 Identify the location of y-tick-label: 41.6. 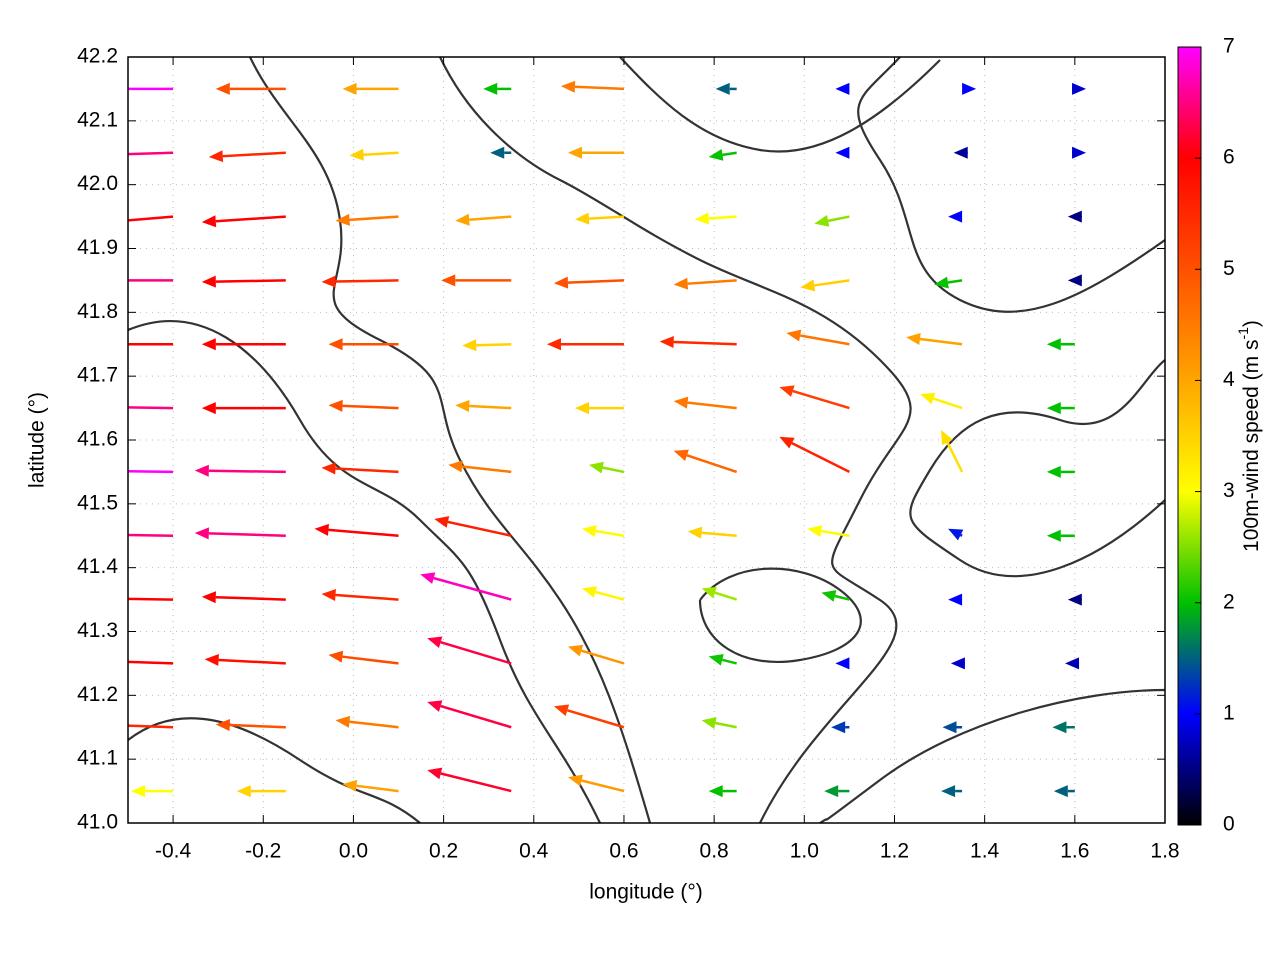
(97, 439).